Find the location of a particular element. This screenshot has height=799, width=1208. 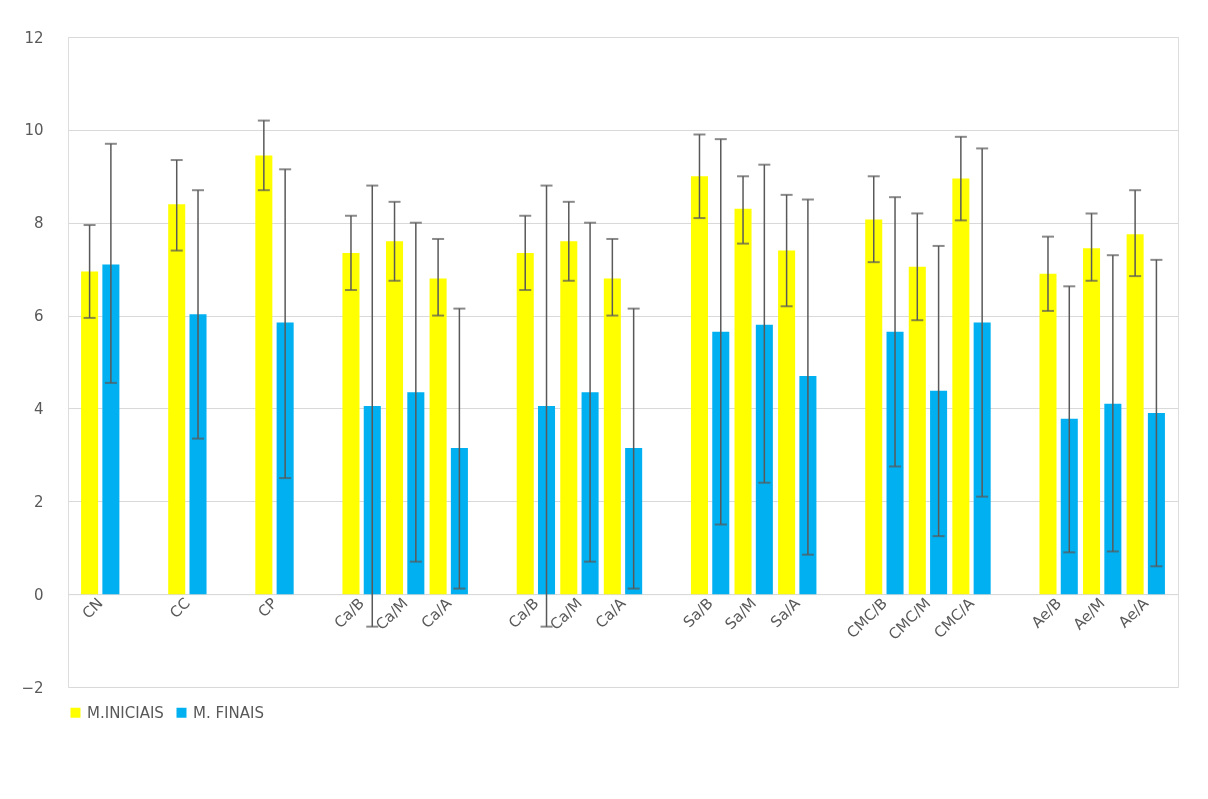

y-tick-label: 10 is located at coordinates (34, 130).